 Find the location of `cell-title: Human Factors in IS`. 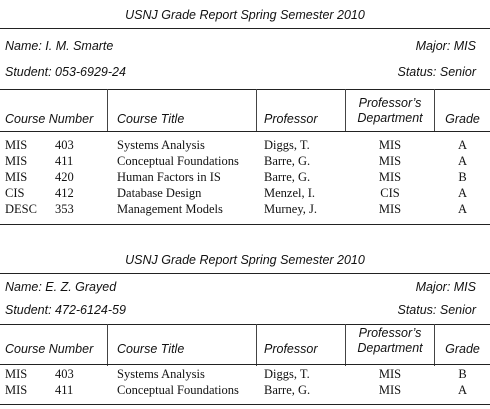

cell-title: Human Factors in IS is located at coordinates (169, 177).